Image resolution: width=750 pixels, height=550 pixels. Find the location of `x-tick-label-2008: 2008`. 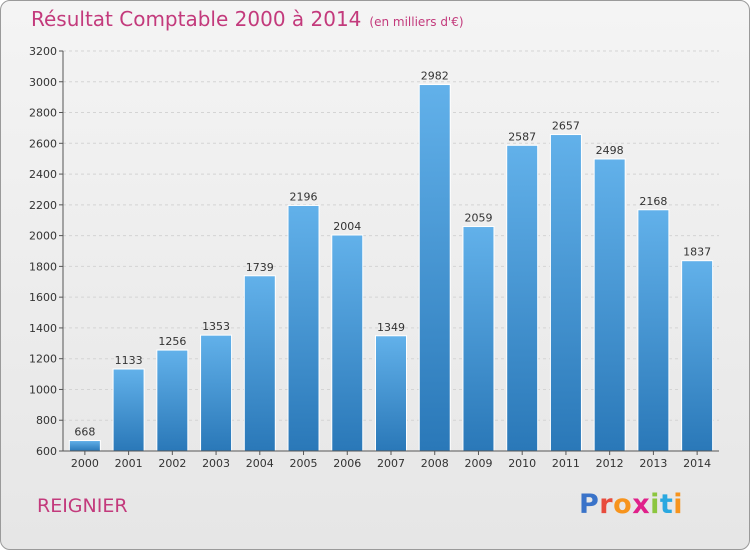

x-tick-label-2008: 2008 is located at coordinates (435, 463).